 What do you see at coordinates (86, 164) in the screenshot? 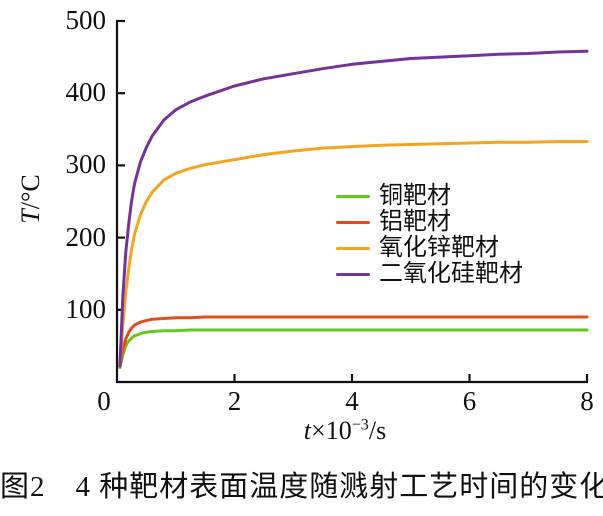
I see `y-tick-label: 300` at bounding box center [86, 164].